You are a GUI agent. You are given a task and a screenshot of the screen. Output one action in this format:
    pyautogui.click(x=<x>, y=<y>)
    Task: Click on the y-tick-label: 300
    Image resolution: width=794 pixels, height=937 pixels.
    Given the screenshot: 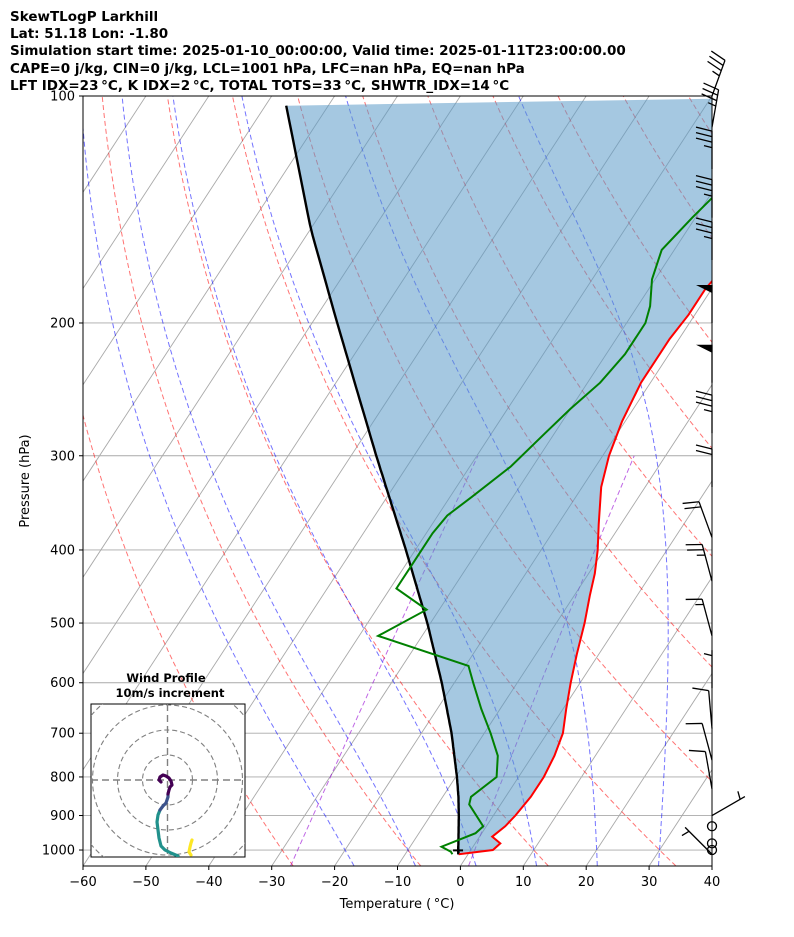 What is the action you would take?
    pyautogui.click(x=62, y=456)
    